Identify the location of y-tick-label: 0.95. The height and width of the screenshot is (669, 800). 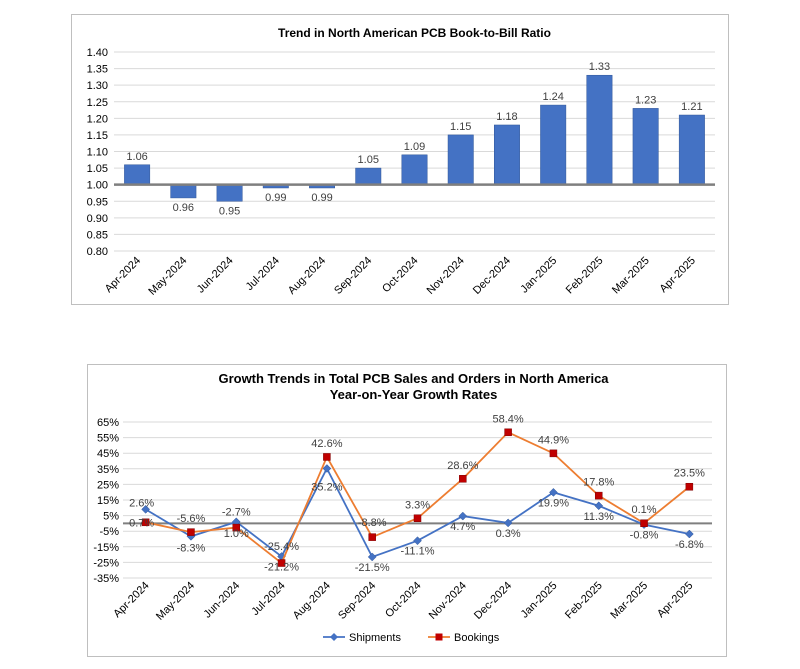
(97, 202).